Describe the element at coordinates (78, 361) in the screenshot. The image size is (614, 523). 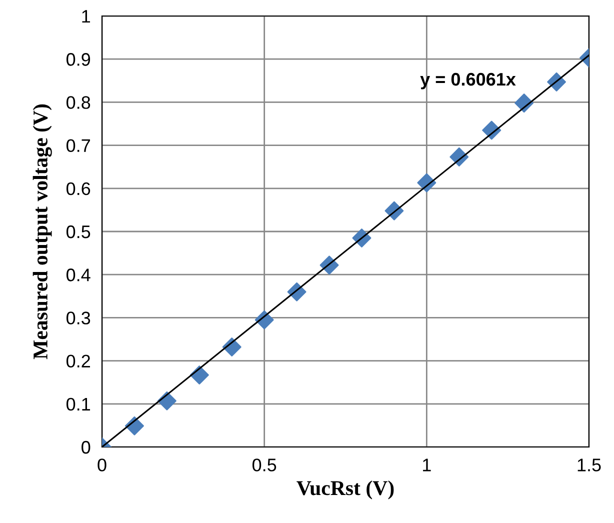
I see `y-tick-label: 0.2` at that location.